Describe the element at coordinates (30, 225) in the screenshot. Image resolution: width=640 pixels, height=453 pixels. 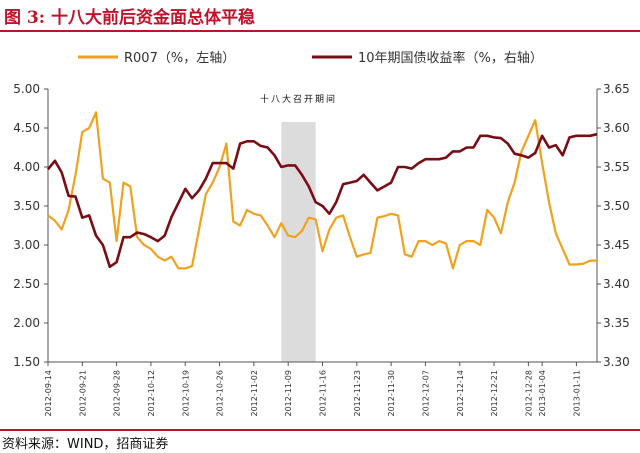
I see `left-axis-ticks: 1.50 2.00 2.50 3.00 3.50 4.00 4.50 5.00` at that location.